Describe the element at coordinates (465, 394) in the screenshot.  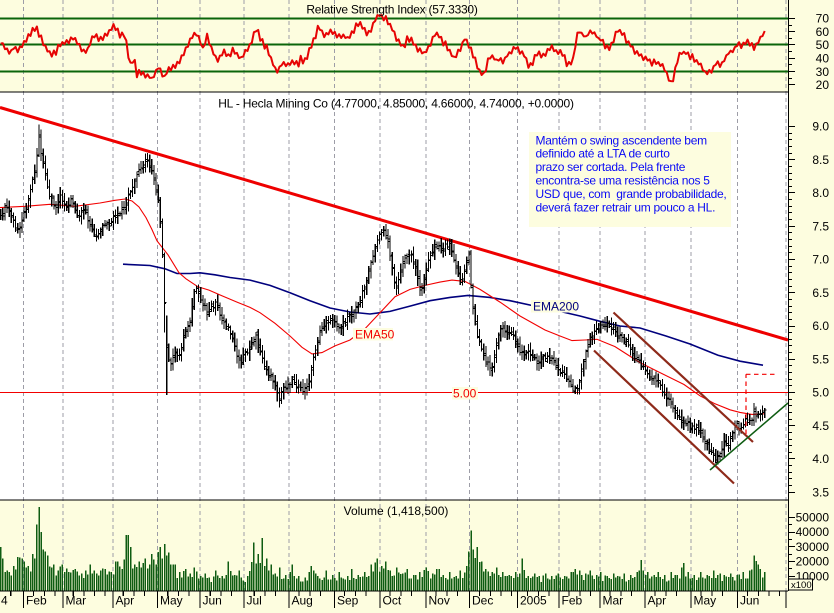
I see `svg-text: 5.00` at that location.